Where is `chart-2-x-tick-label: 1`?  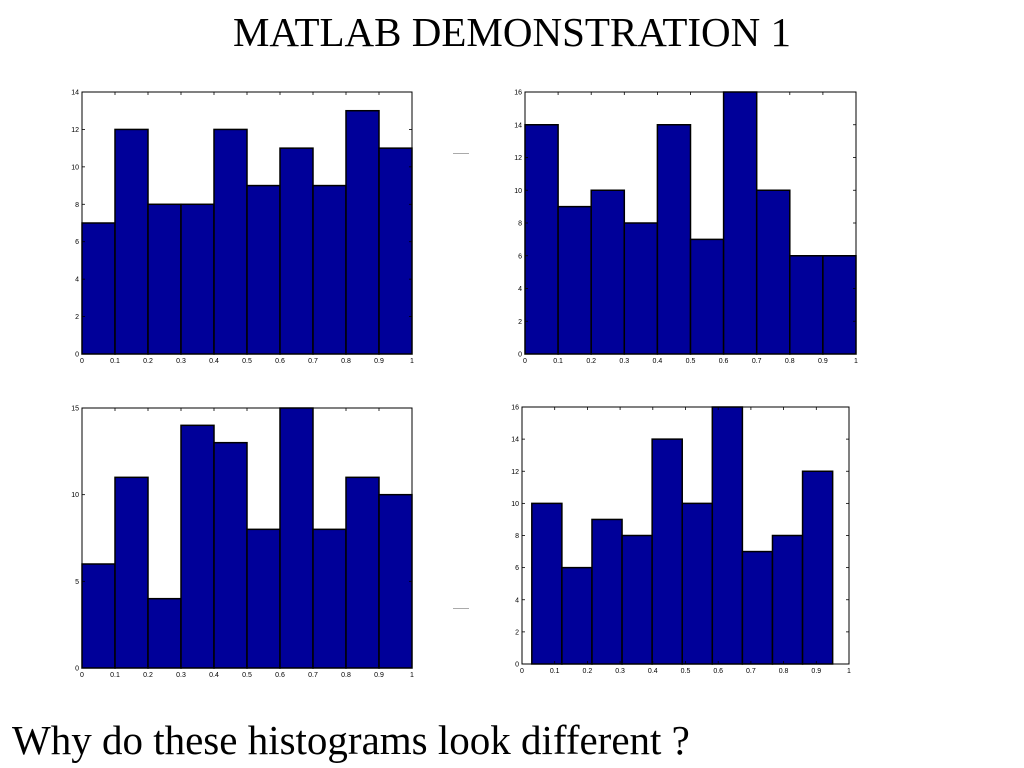
chart-2-x-tick-label: 1 is located at coordinates (856, 361).